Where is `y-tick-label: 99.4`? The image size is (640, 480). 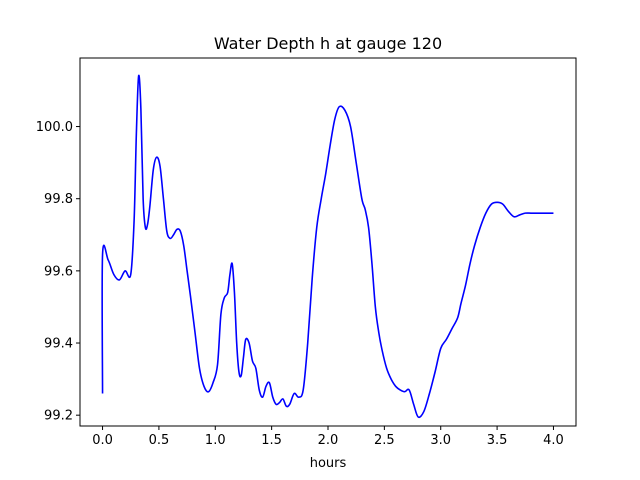
y-tick-label: 99.4 is located at coordinates (58, 344).